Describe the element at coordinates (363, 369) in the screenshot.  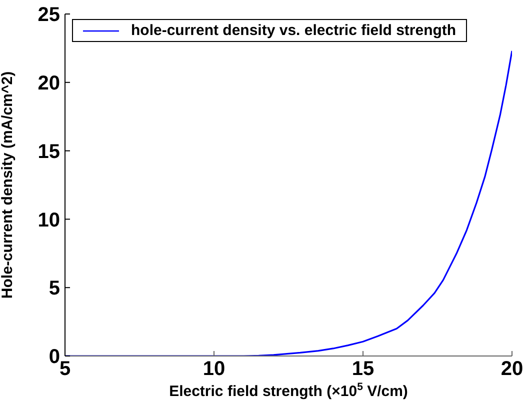
I see `x-tick-label: 15` at that location.